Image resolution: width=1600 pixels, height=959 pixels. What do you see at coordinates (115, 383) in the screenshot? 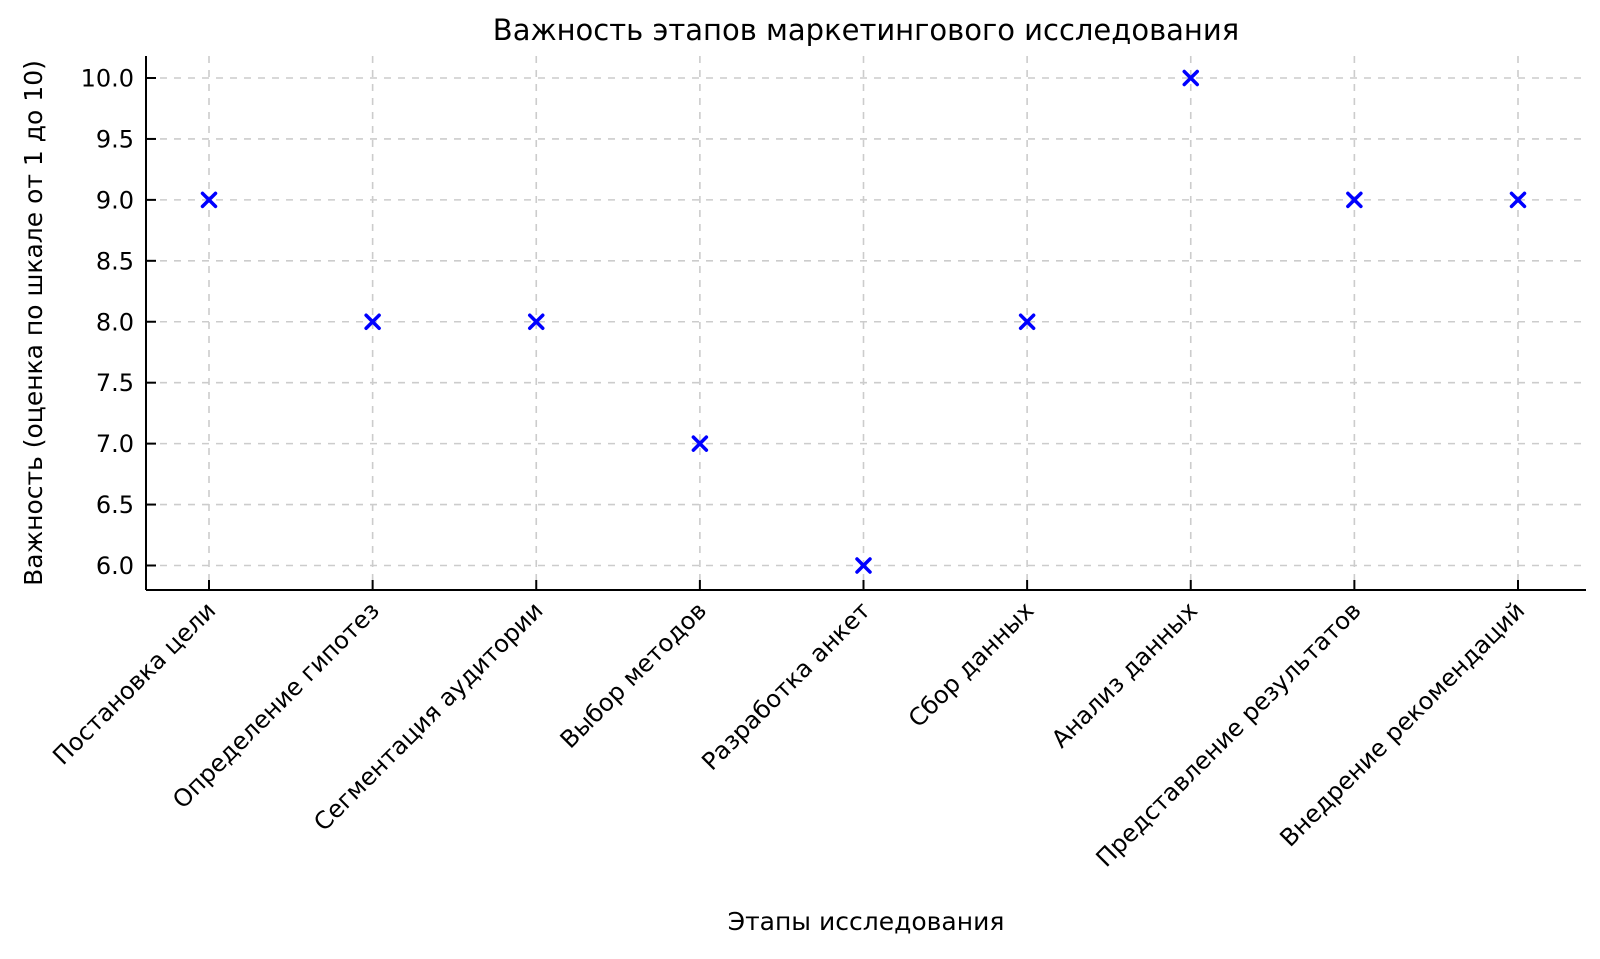
I see `y-tick-label: 7.5` at bounding box center [115, 383].